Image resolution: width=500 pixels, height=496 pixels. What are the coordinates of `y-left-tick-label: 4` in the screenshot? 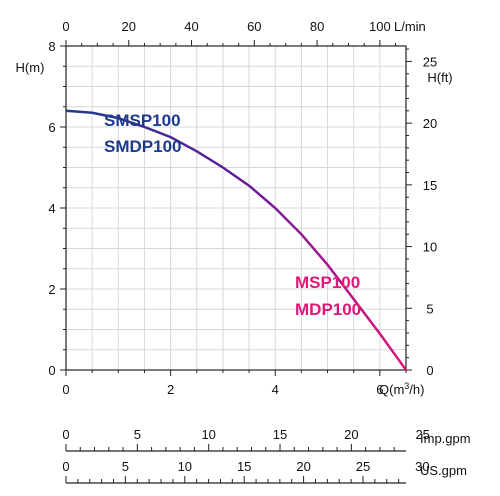 It's located at (51, 208).